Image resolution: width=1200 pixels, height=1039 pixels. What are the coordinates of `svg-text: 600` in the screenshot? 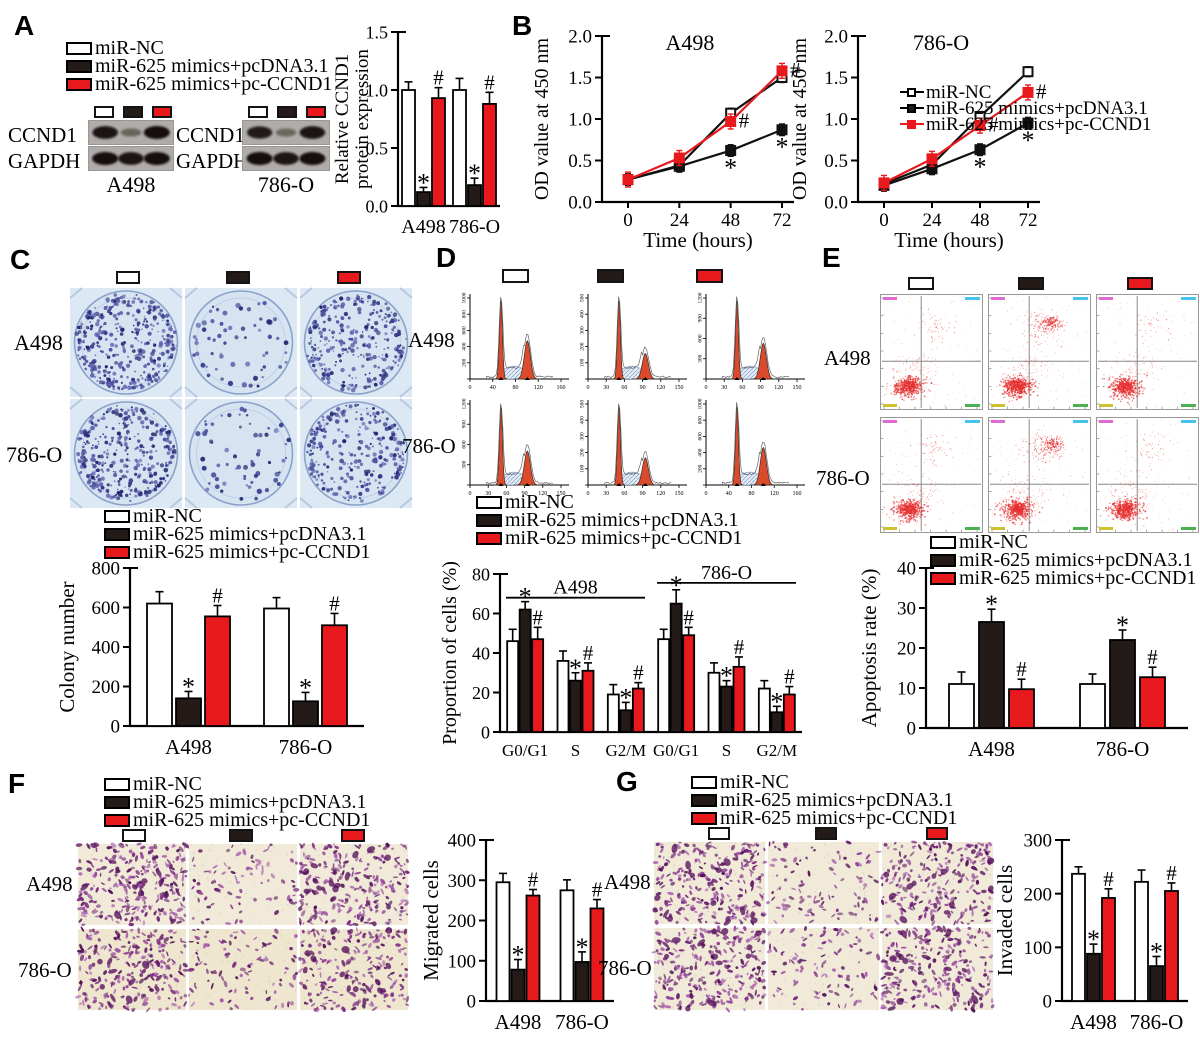 It's located at (701, 338).